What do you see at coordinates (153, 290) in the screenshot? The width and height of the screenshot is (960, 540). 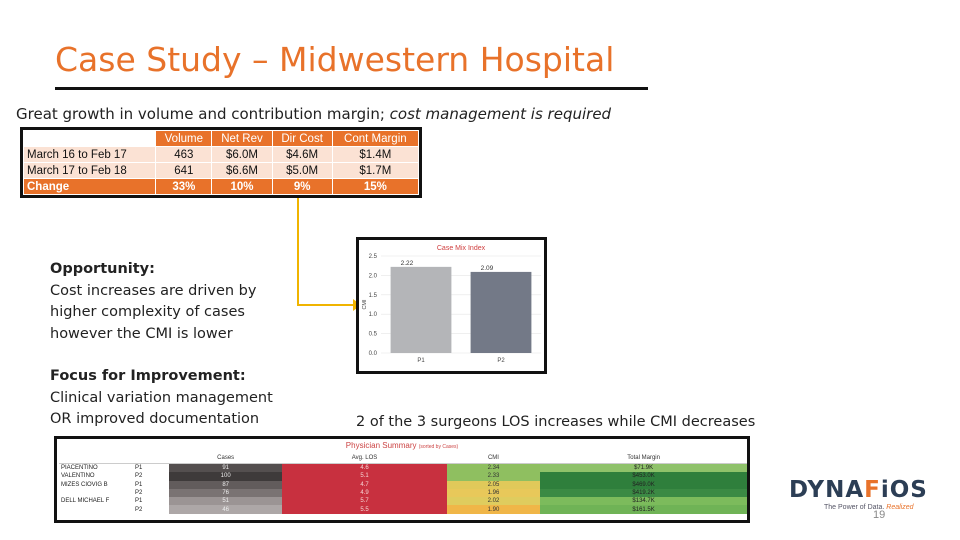 I see `opportunity-line: Cost increases are driven by` at bounding box center [153, 290].